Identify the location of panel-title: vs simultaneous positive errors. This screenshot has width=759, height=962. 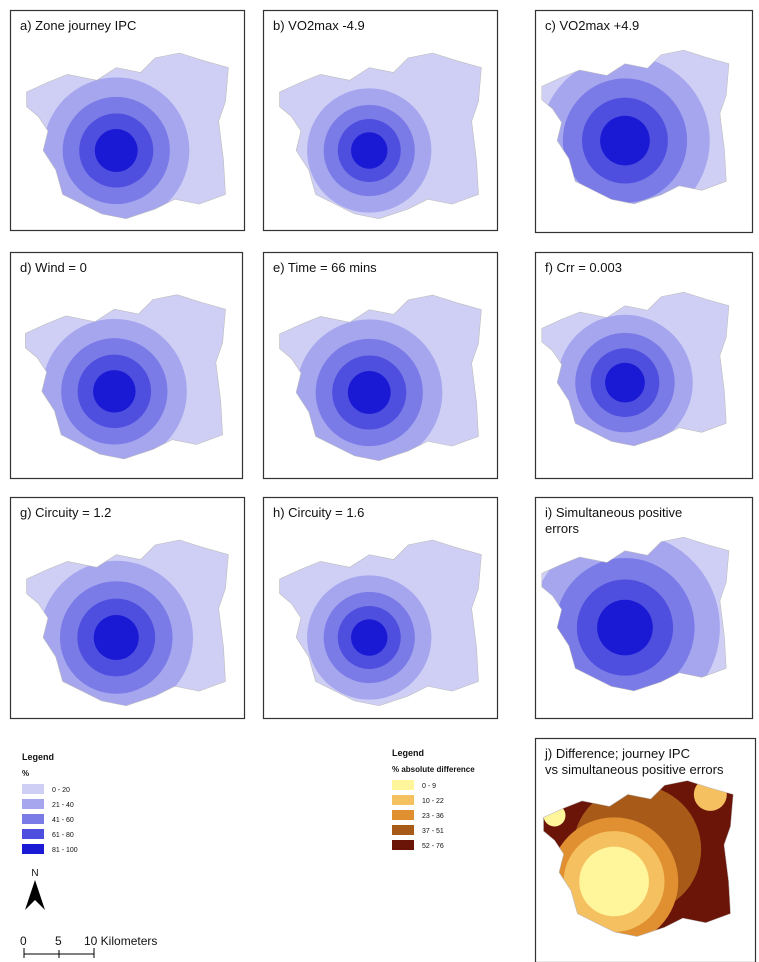
(634, 769).